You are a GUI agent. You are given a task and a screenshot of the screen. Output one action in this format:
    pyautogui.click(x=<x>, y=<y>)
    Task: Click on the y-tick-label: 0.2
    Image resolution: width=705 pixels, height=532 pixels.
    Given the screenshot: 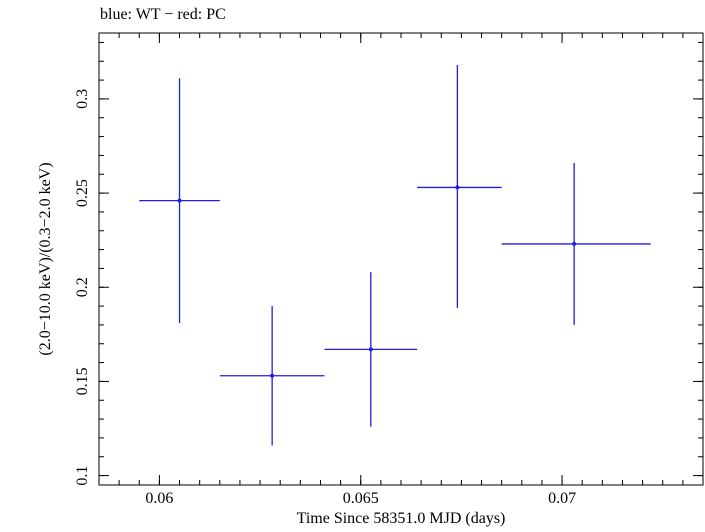 What is the action you would take?
    pyautogui.click(x=82, y=287)
    